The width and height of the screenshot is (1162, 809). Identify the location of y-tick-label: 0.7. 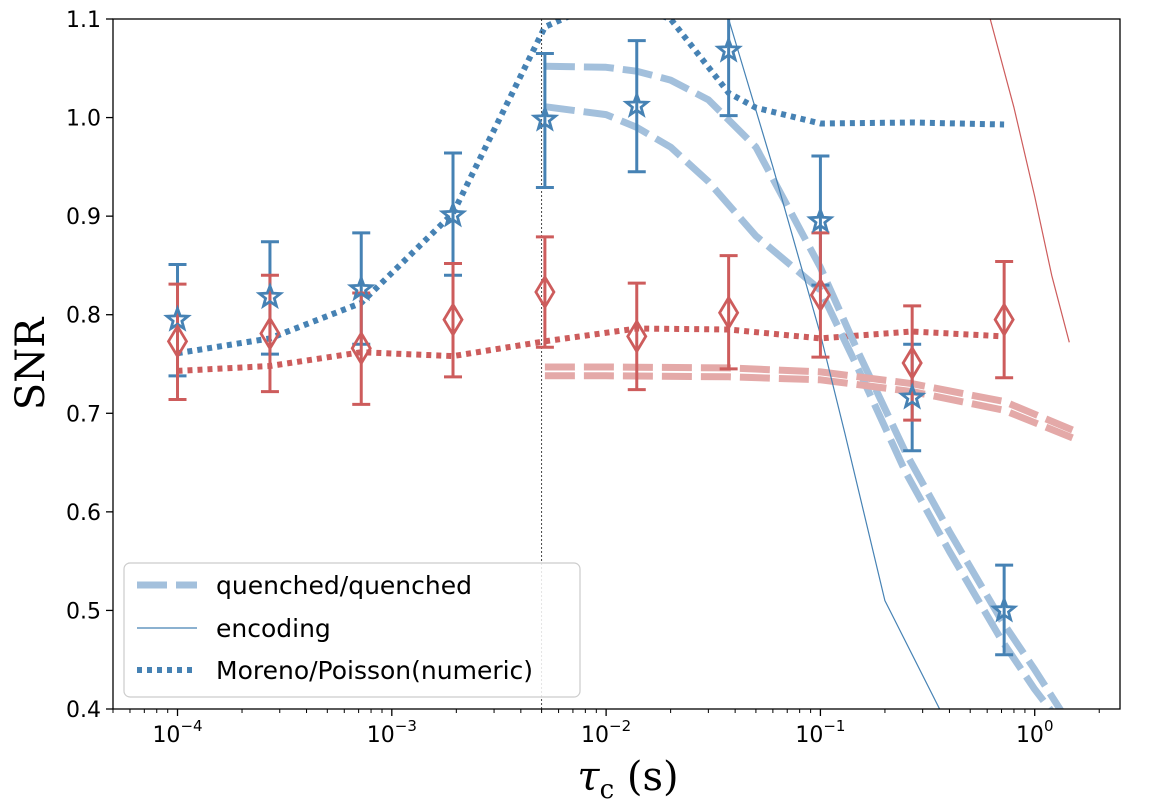
(83, 414).